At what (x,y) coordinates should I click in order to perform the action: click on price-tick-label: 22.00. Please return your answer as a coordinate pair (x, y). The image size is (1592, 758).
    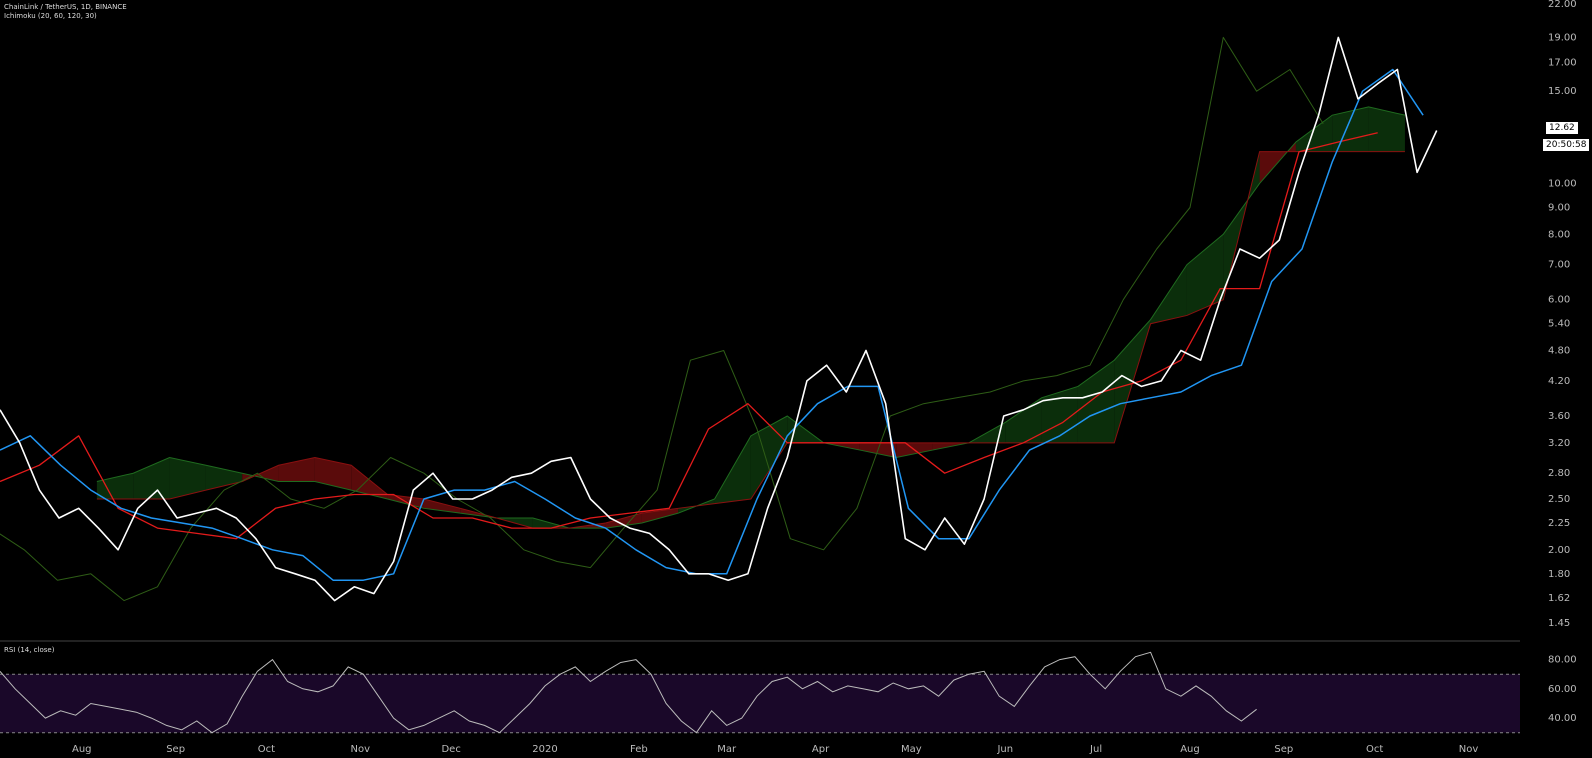
    Looking at the image, I should click on (1562, 5).